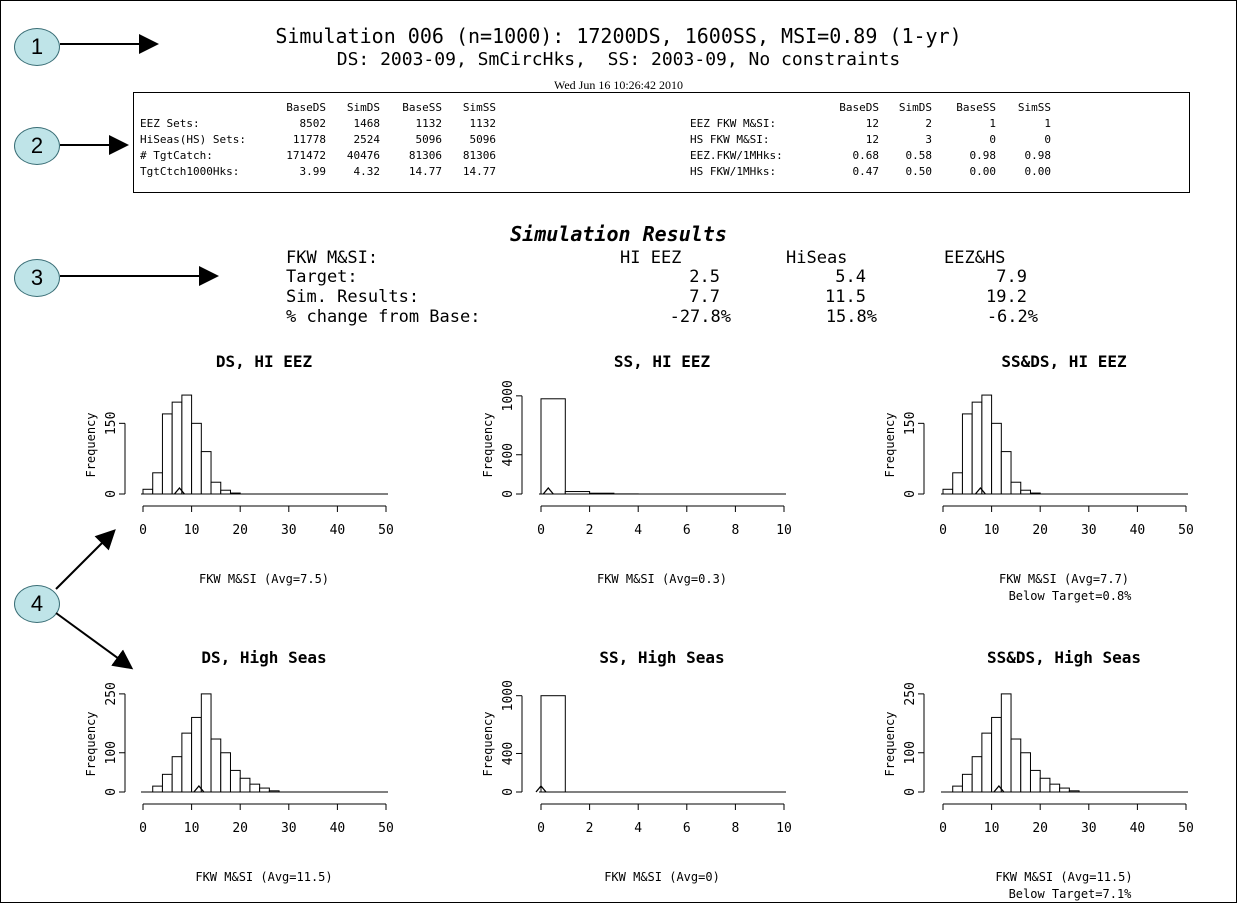  What do you see at coordinates (508, 454) in the screenshot?
I see `y-tick-label: 400` at bounding box center [508, 454].